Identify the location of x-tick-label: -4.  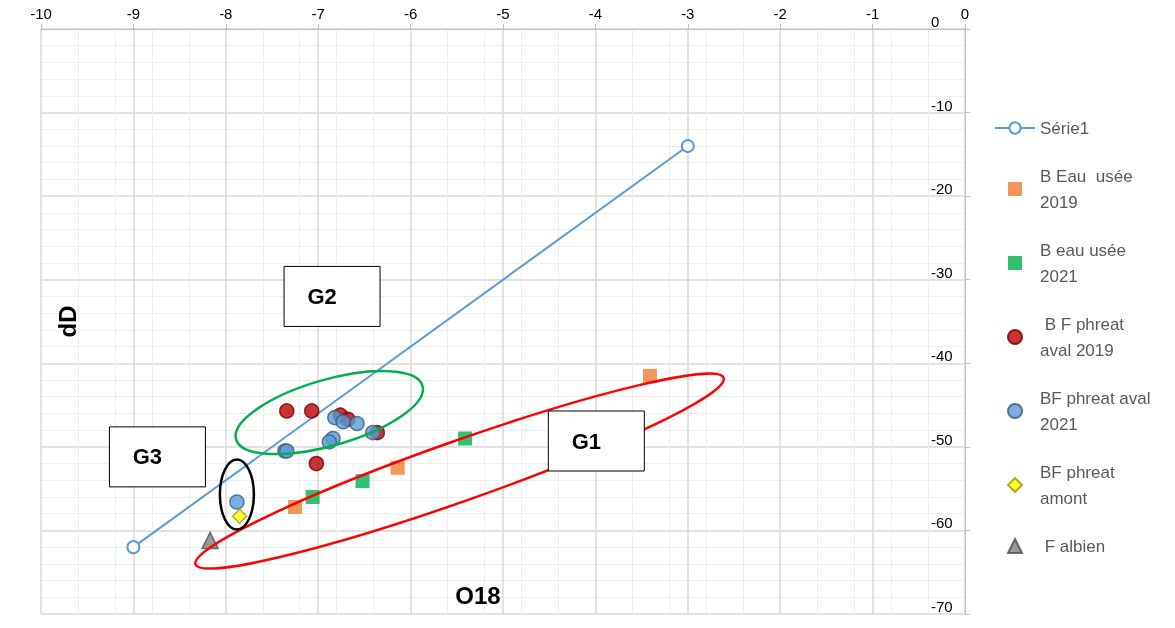
(595, 13).